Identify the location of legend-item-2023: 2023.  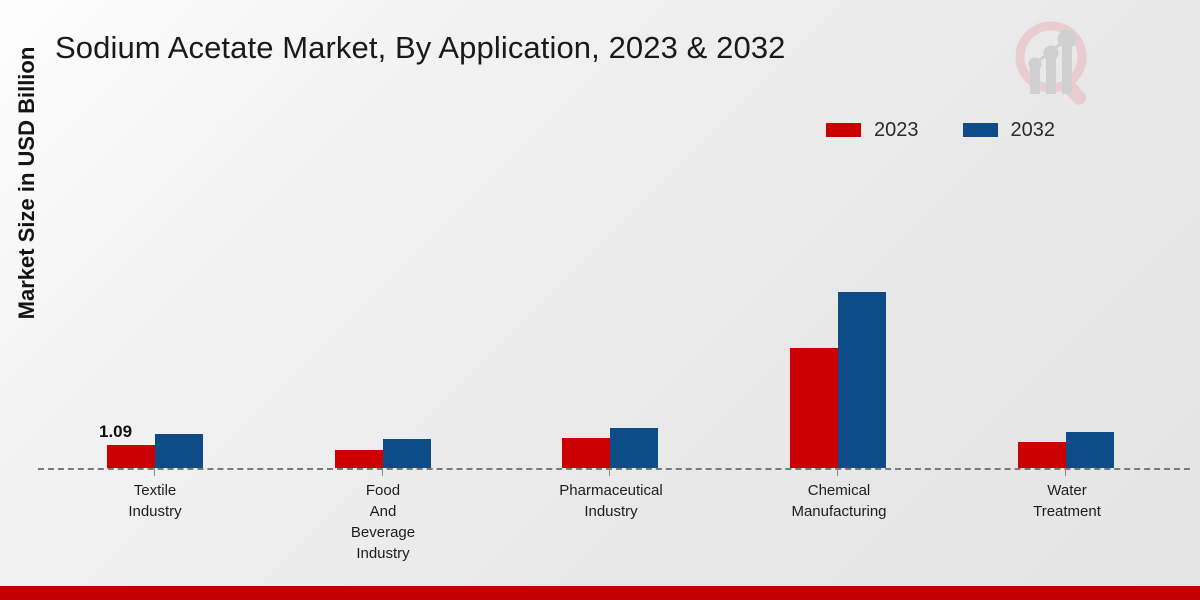
(872, 130).